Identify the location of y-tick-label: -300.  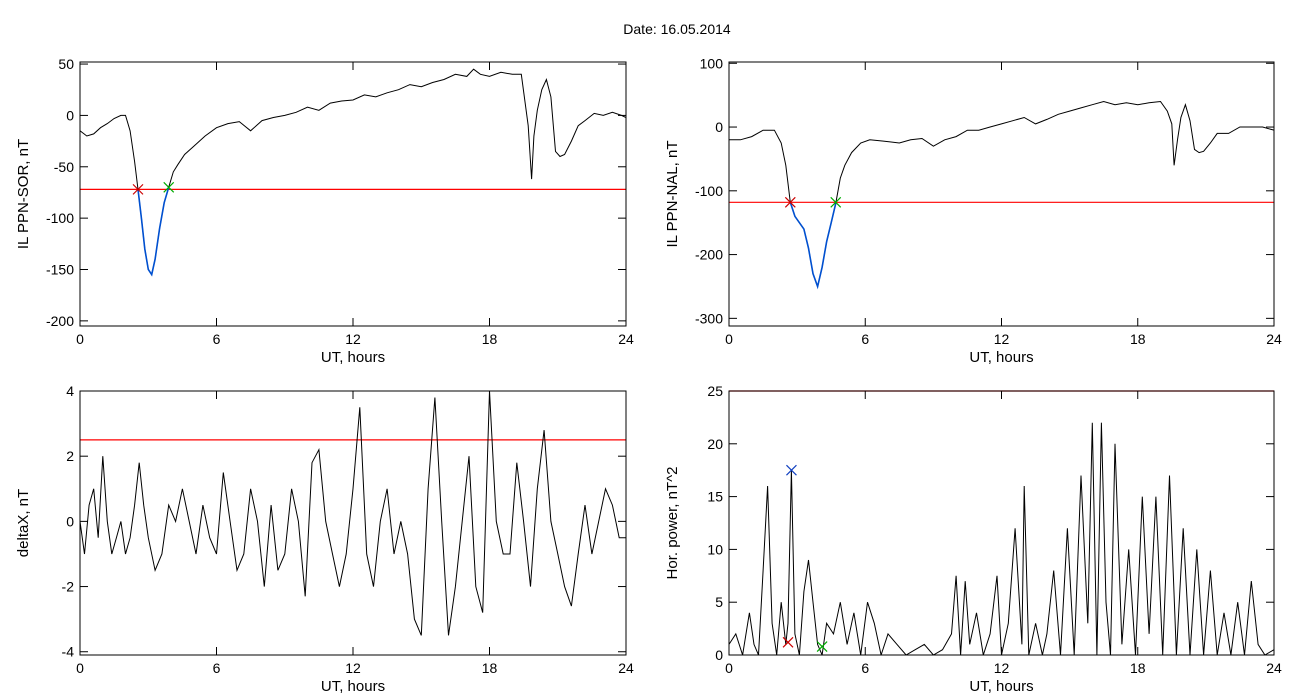
(709, 318).